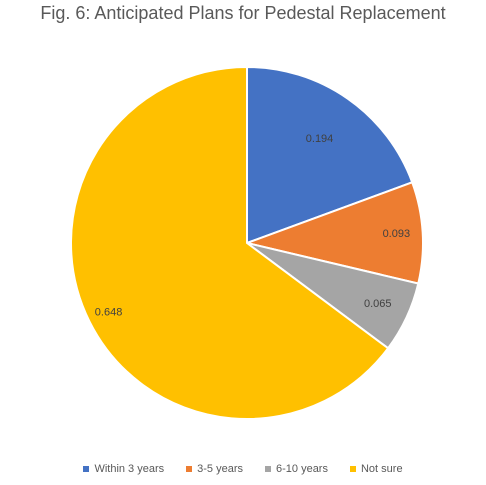 The height and width of the screenshot is (485, 486). Describe the element at coordinates (333, 233) in the screenshot. I see `pie-slice-3-5-years` at that location.